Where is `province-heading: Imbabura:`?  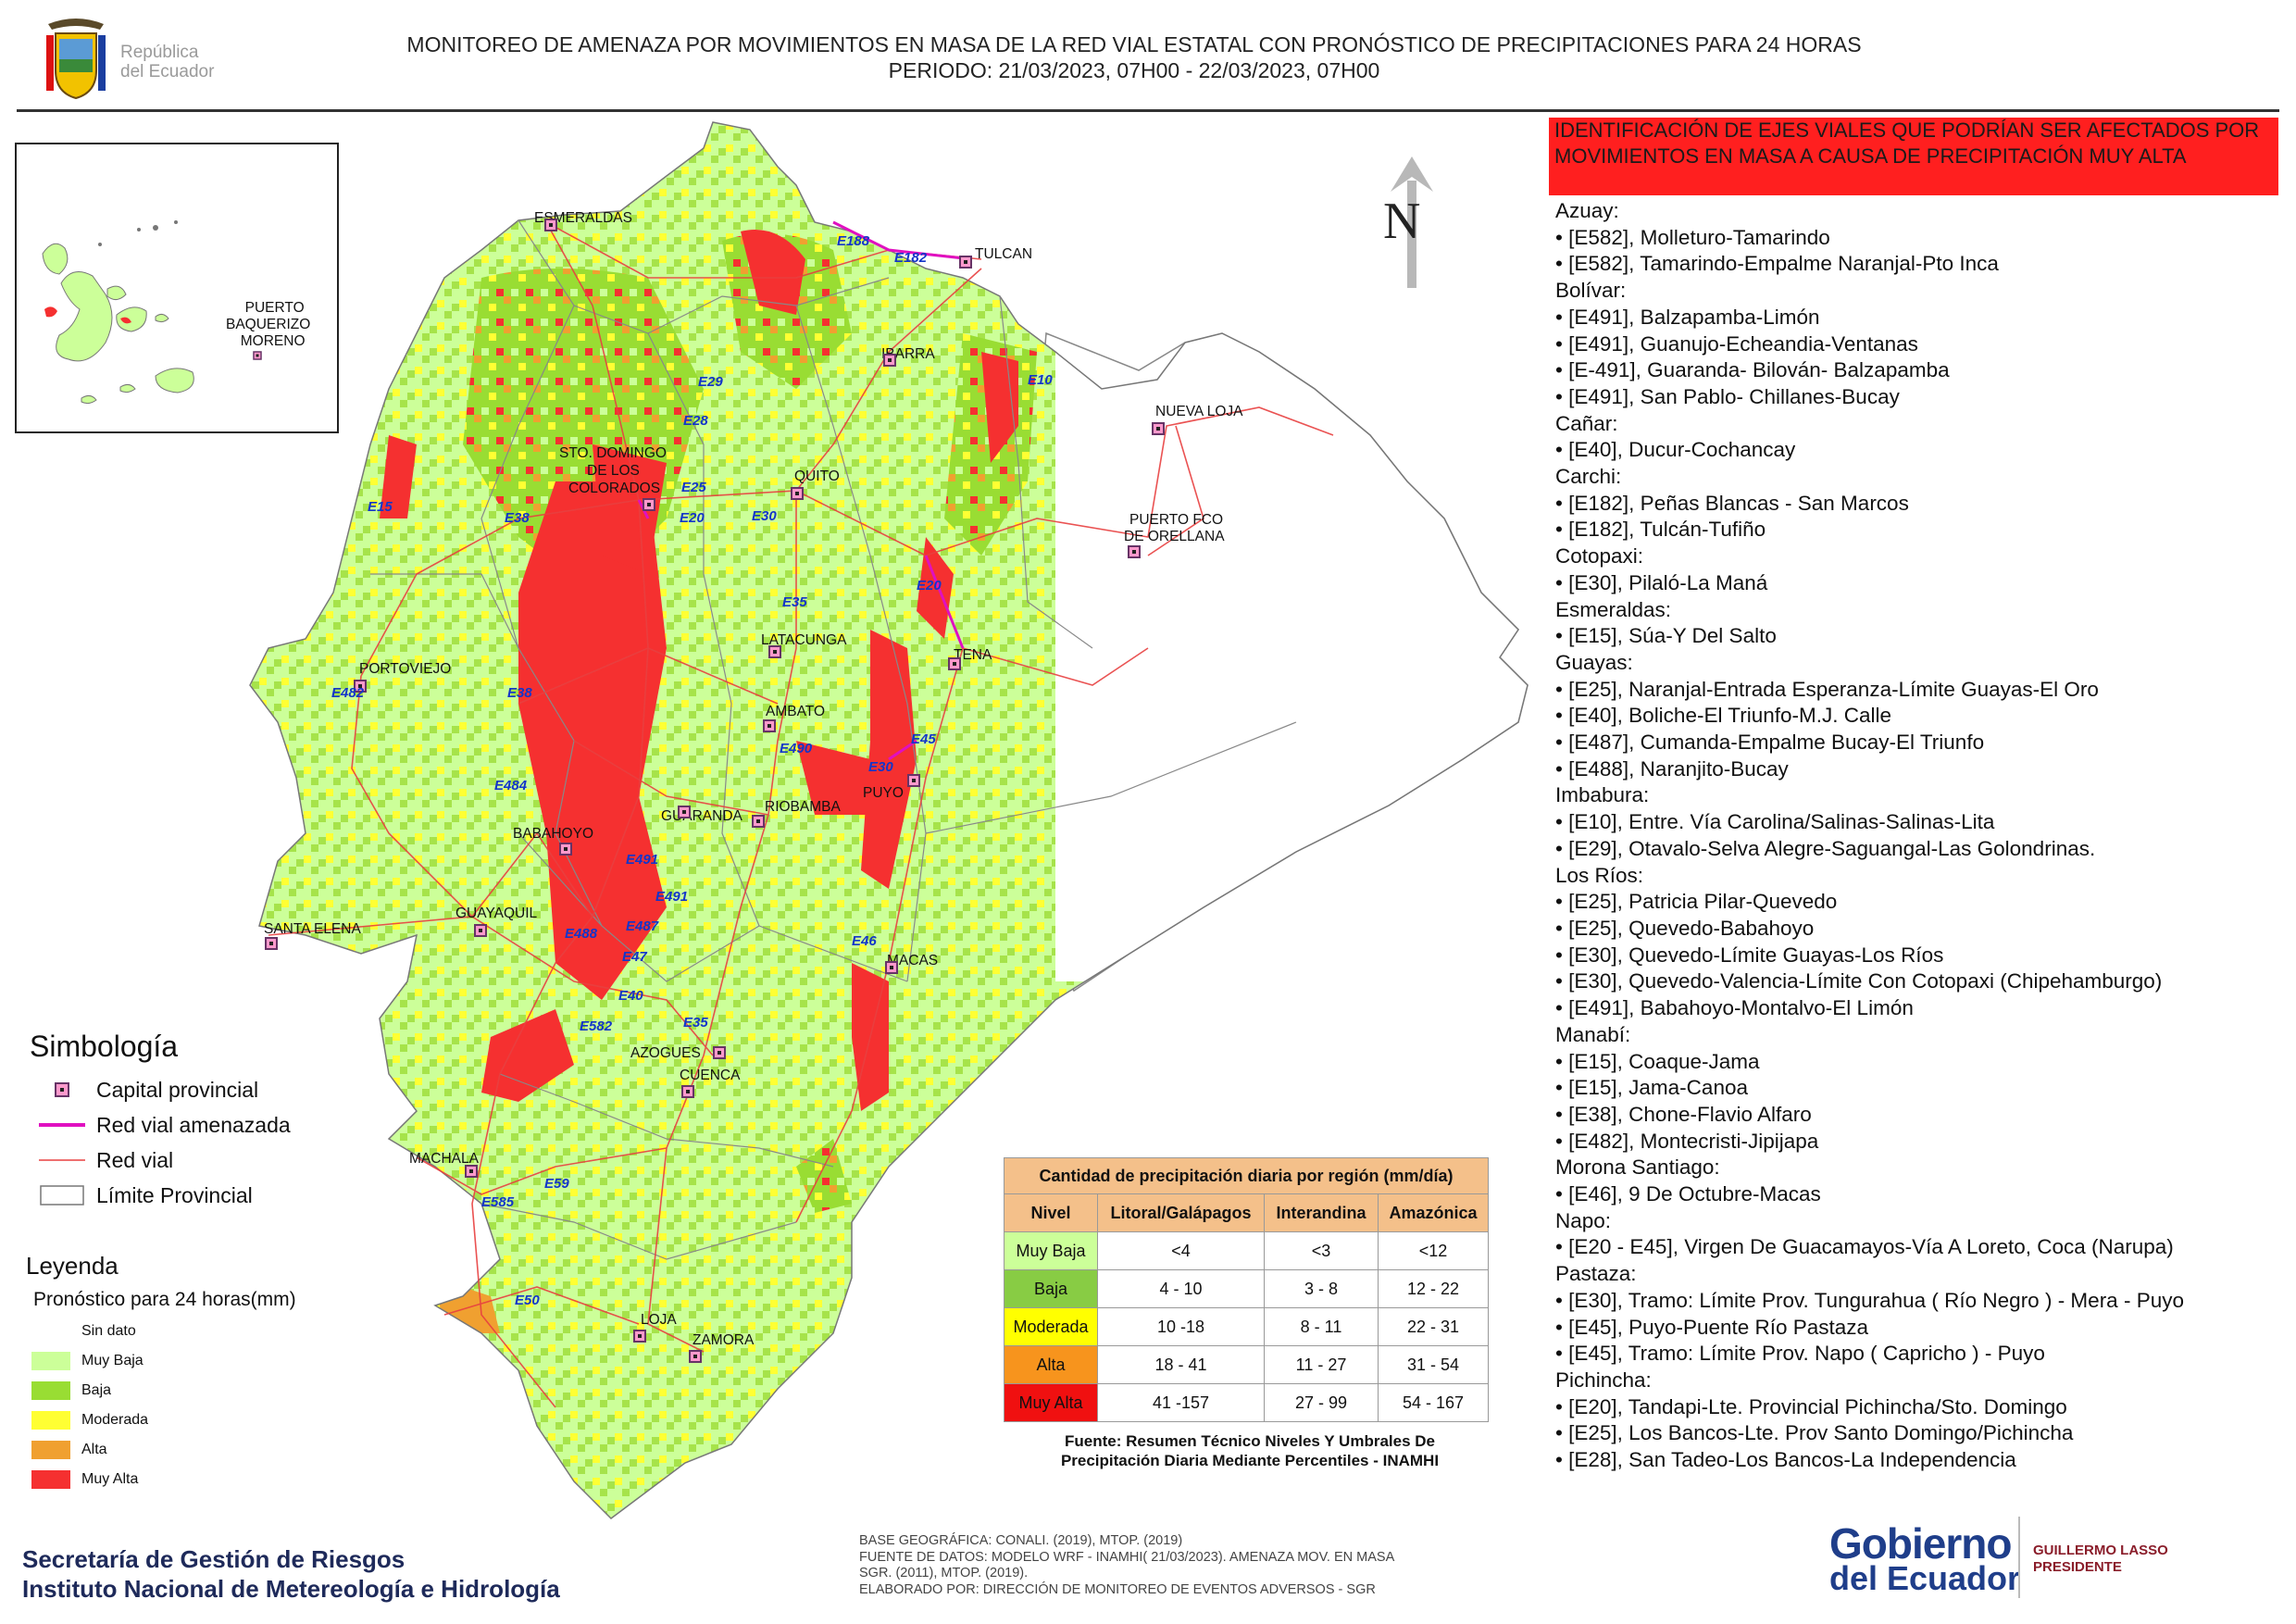 province-heading: Imbabura: is located at coordinates (1602, 795).